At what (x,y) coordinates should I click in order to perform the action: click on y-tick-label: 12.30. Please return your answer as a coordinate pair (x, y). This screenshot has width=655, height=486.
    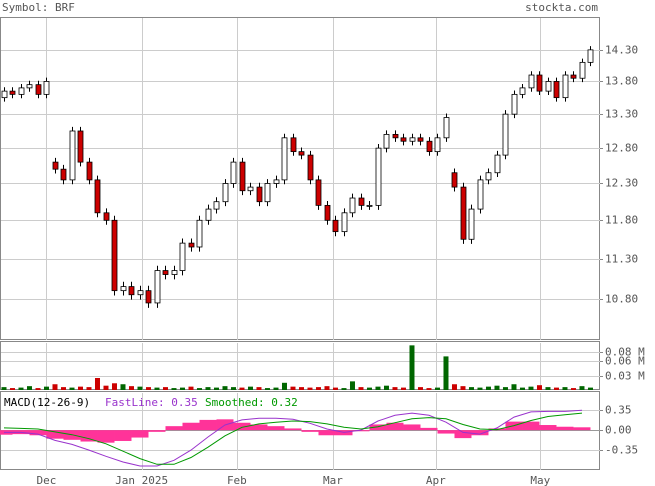
    Looking at the image, I should click on (621, 183).